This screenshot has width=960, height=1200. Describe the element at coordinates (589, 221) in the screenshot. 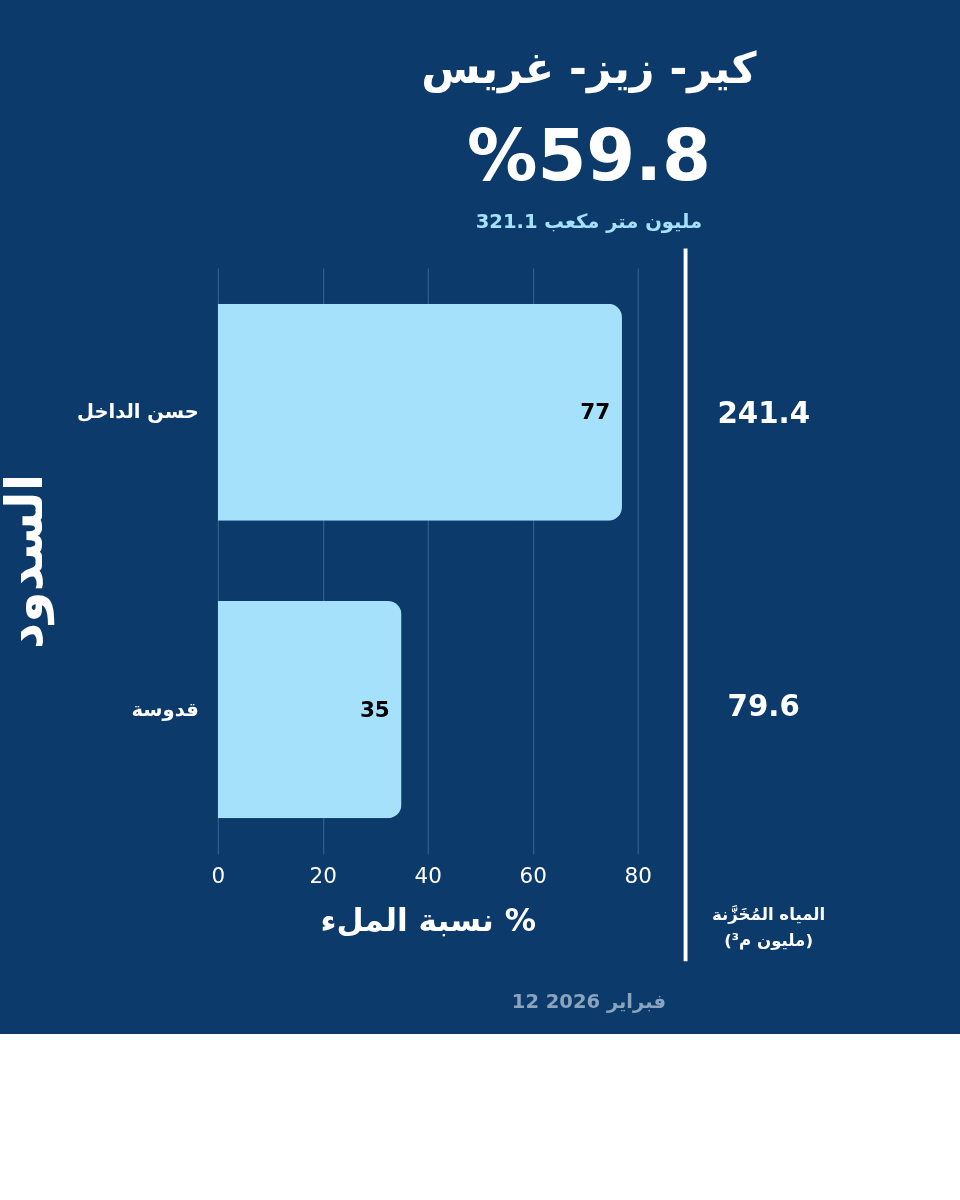

I see `text: 321.1 مليون متر مكعب` at that location.